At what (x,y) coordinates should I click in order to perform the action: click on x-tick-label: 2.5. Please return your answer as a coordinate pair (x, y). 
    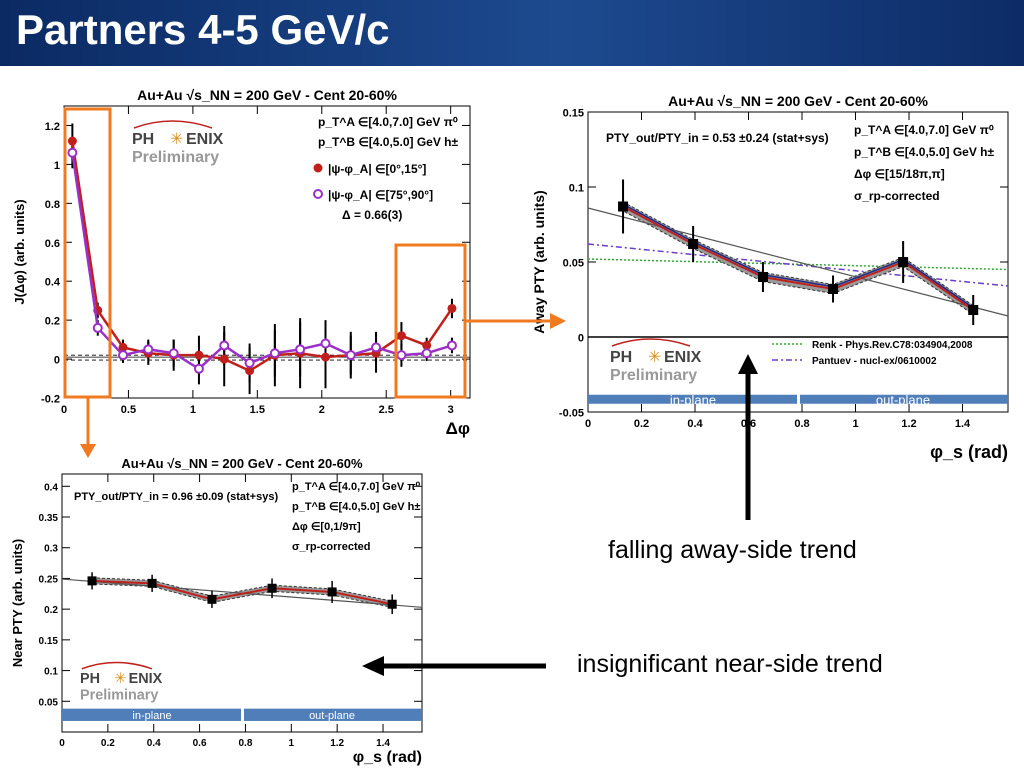
    Looking at the image, I should click on (386, 410).